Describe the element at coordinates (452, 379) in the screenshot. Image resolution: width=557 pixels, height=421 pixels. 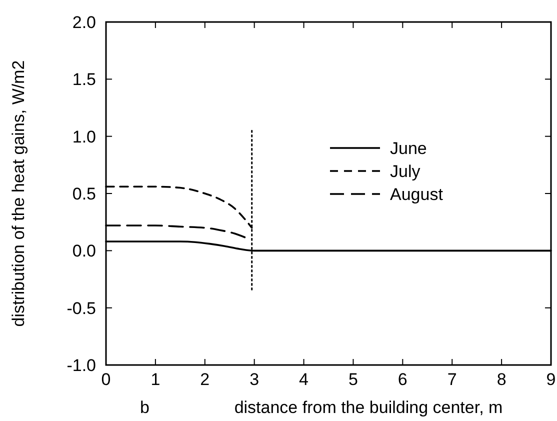
I see `x-tick-label: 7` at that location.